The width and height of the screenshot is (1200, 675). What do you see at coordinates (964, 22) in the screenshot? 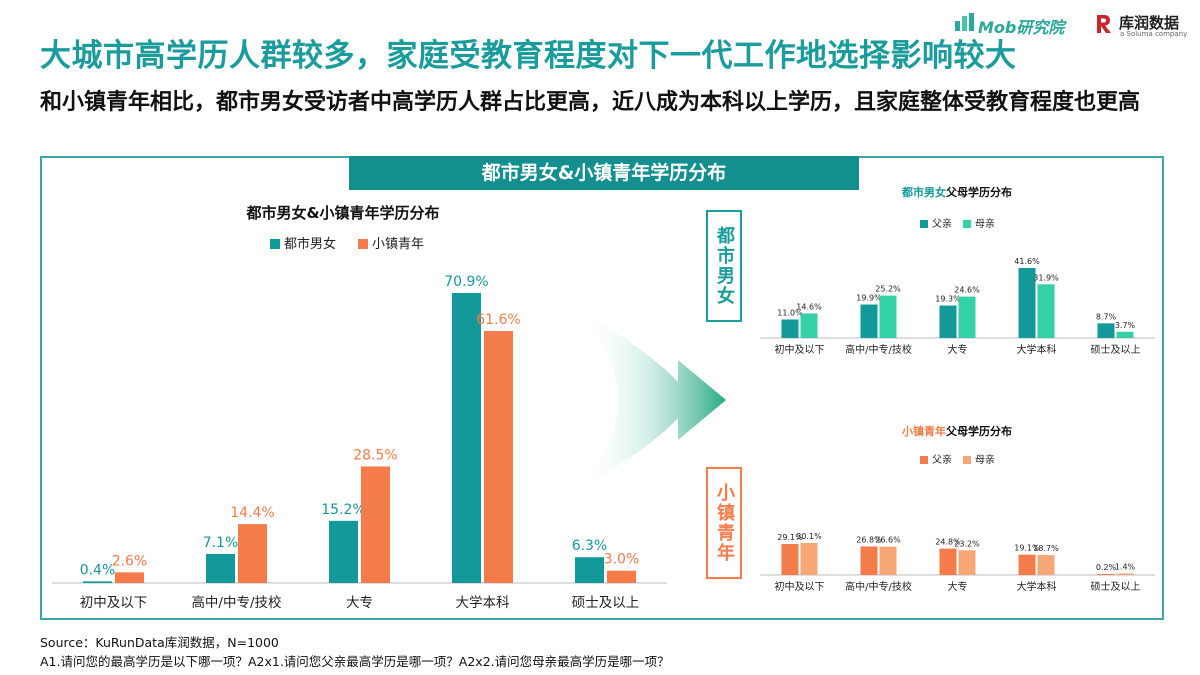
I see `mob-logo-icon` at bounding box center [964, 22].